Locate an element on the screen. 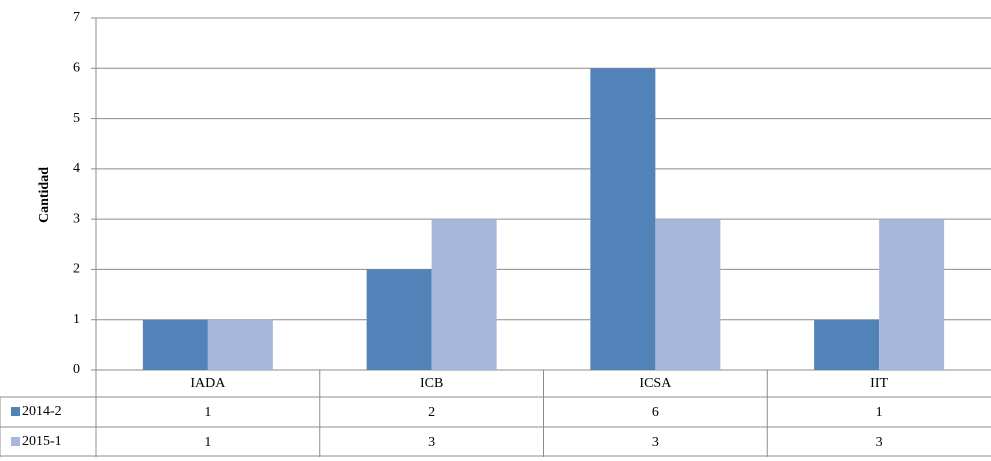  x-tick-label: IADA is located at coordinates (208, 383).